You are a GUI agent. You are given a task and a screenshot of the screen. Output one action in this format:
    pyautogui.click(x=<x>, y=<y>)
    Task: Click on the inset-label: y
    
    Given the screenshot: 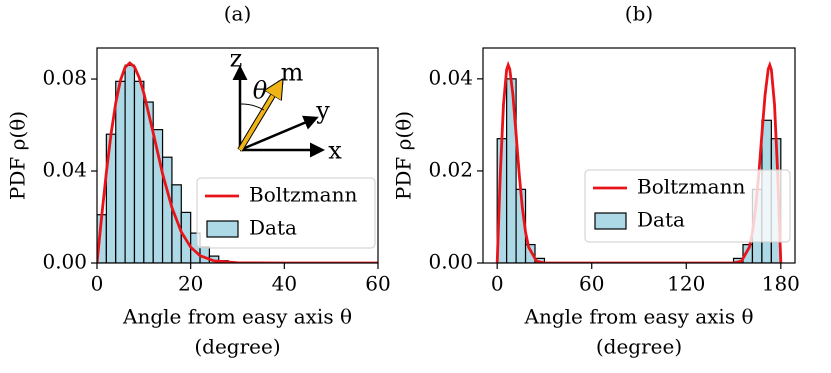 What is the action you would take?
    pyautogui.click(x=322, y=111)
    